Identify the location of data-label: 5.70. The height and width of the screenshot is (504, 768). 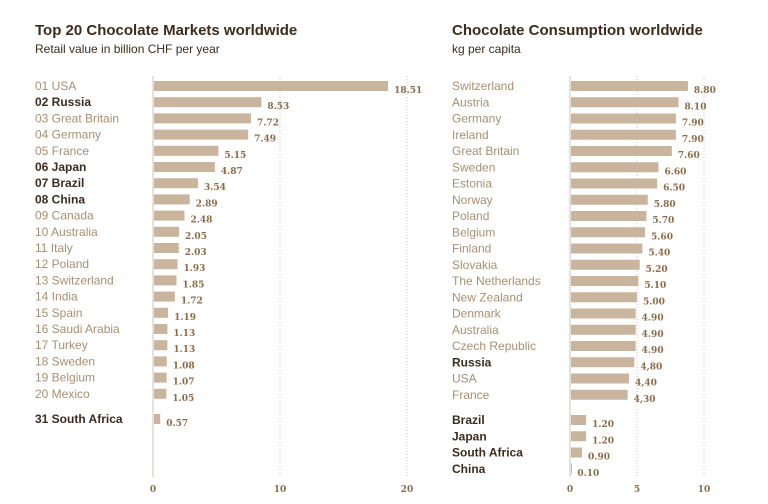
(663, 221).